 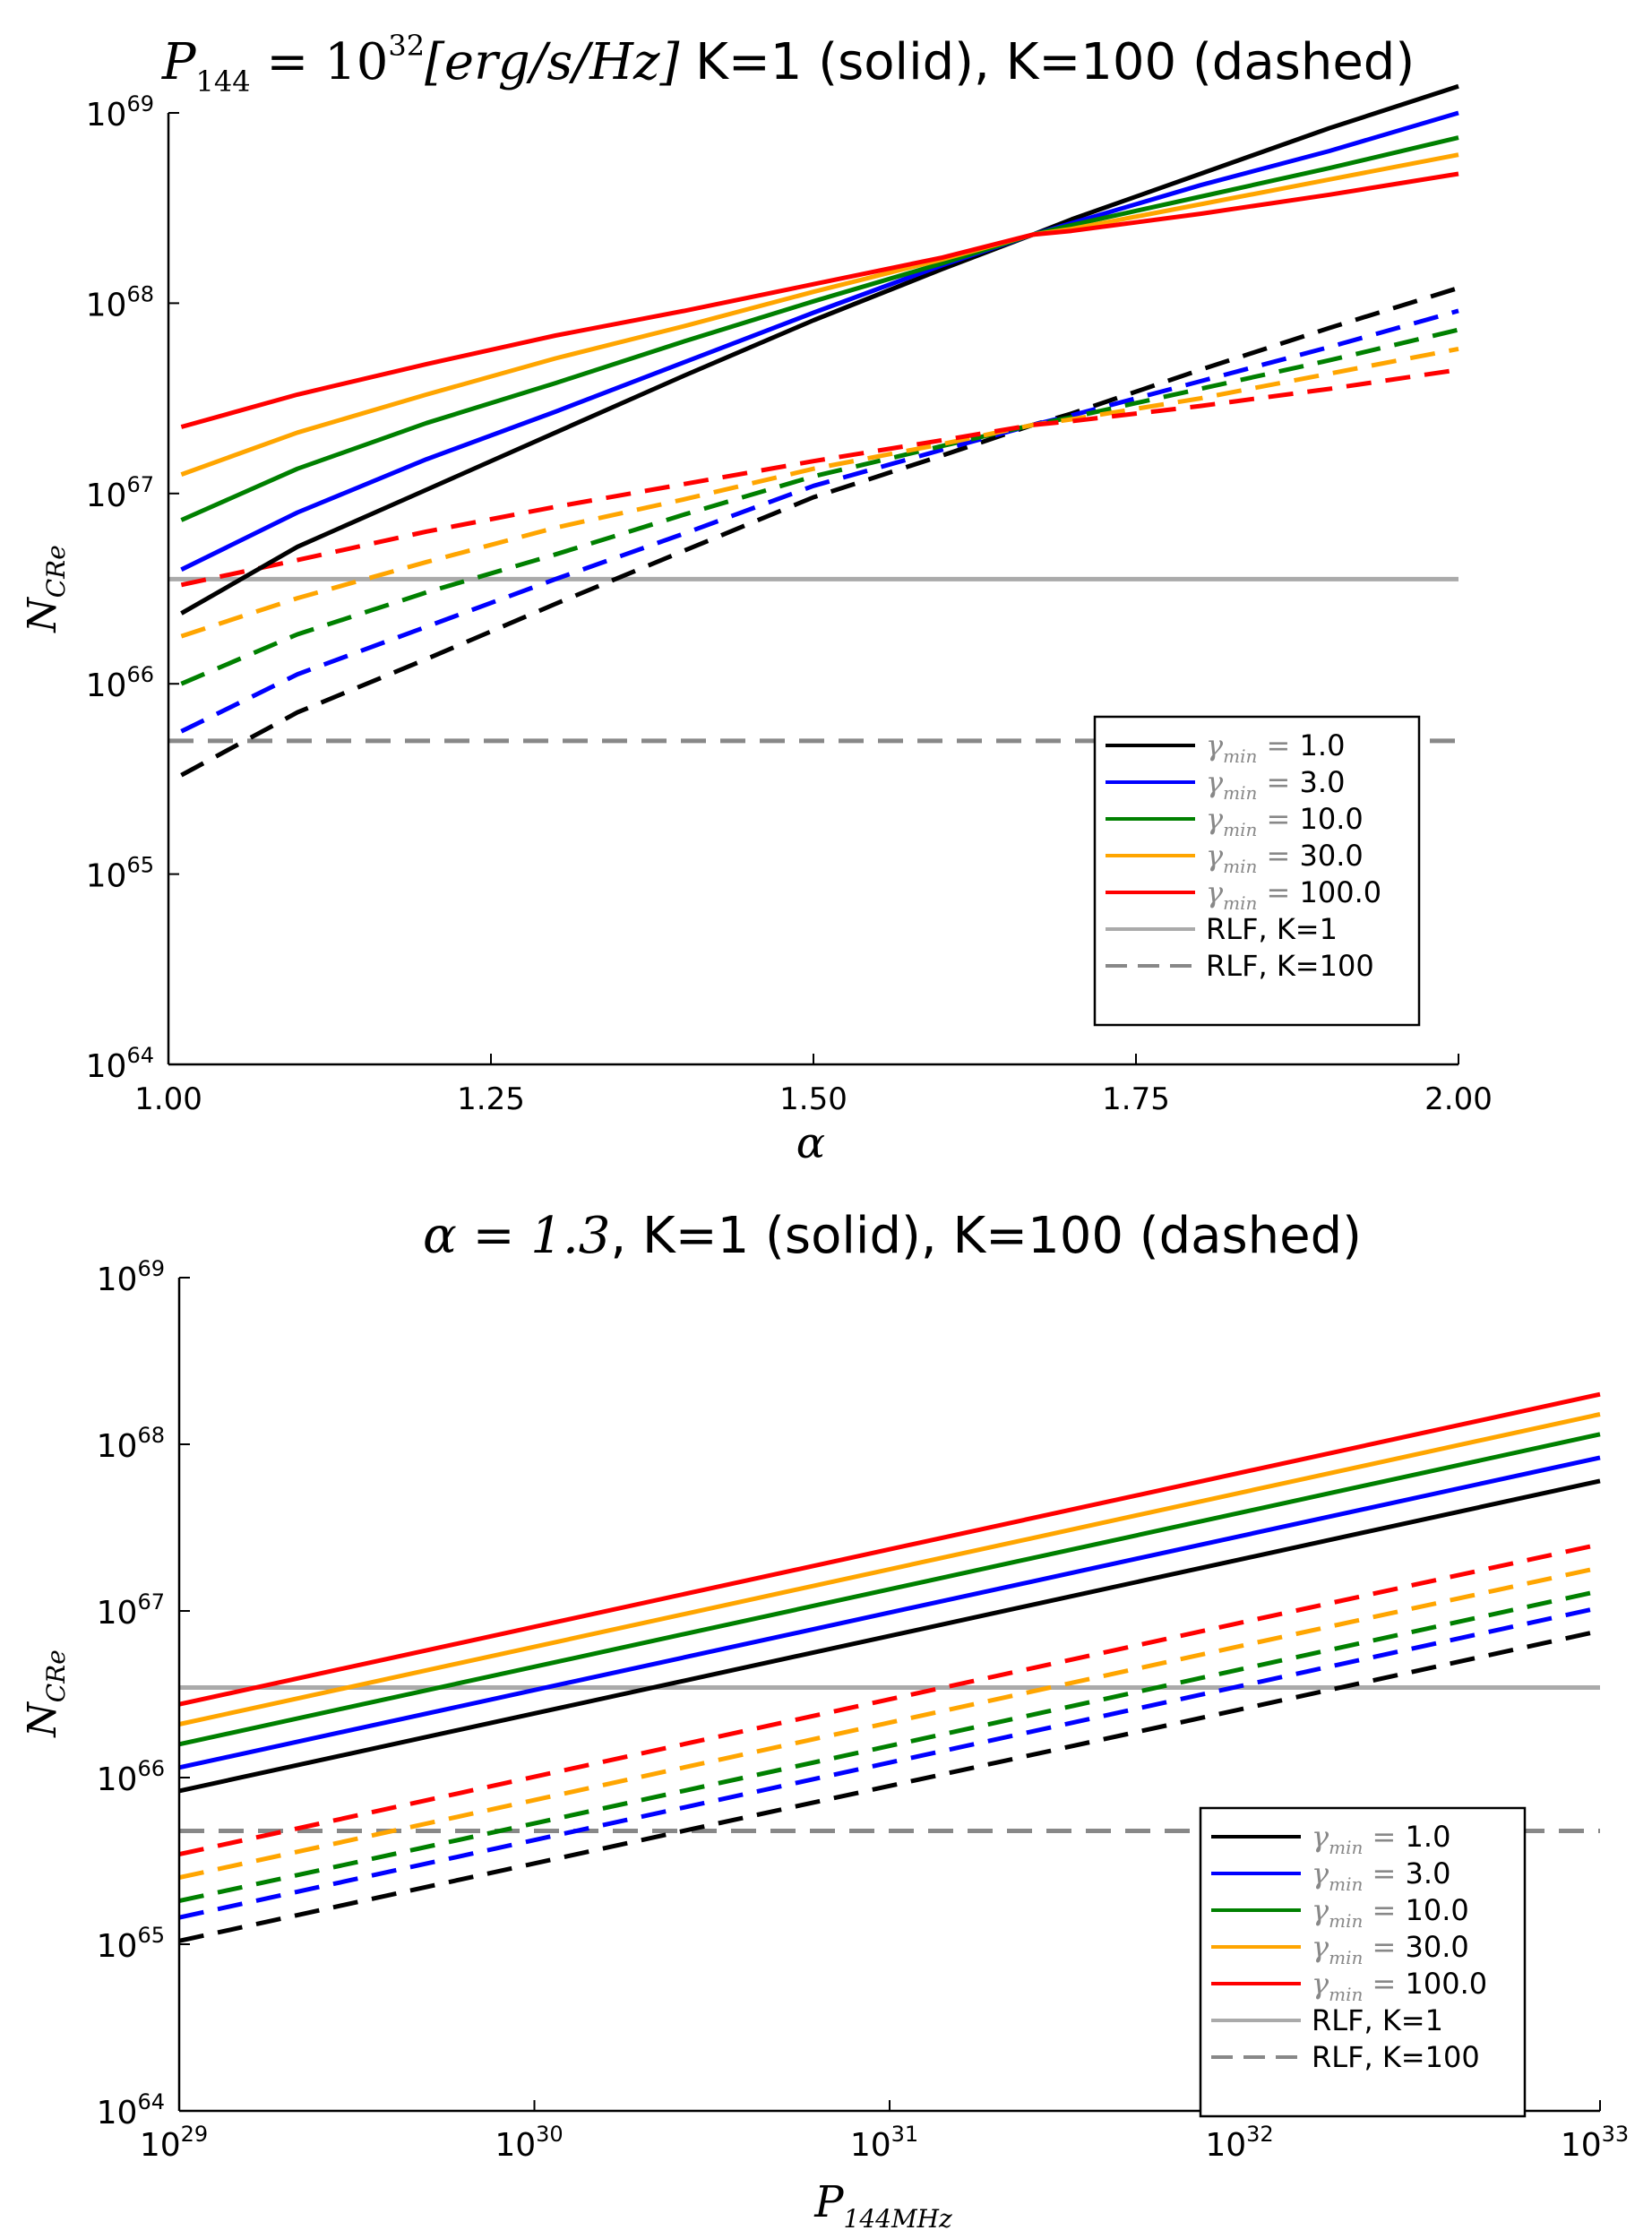 I want to click on bottom-legend-box, so click(x=1363, y=1962).